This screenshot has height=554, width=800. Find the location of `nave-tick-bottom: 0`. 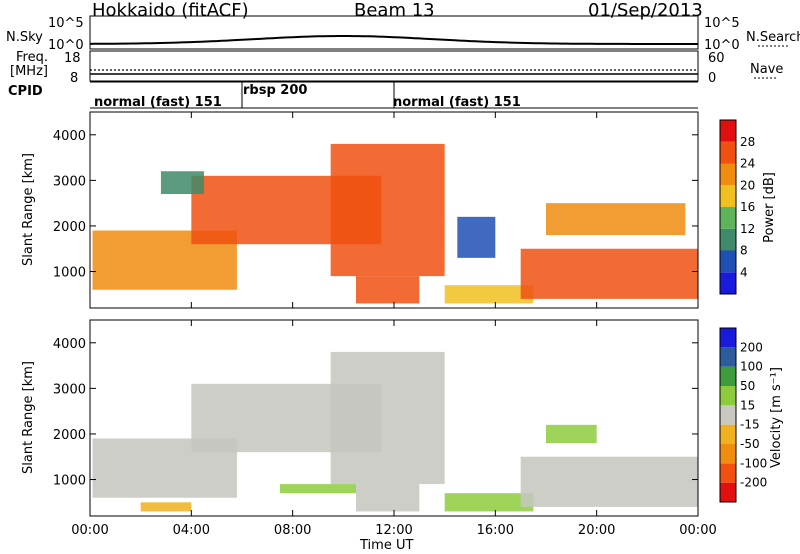

nave-tick-bottom: 0 is located at coordinates (712, 78).